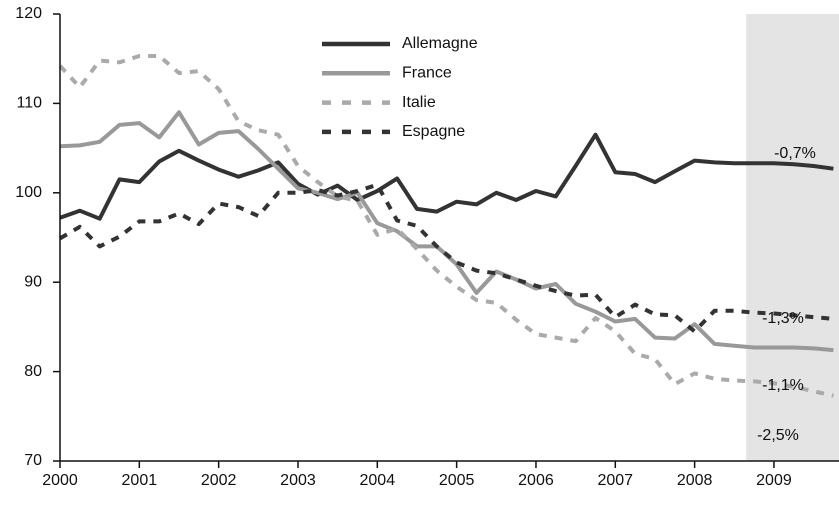  Describe the element at coordinates (419, 102) in the screenshot. I see `legend-label: Italie` at that location.